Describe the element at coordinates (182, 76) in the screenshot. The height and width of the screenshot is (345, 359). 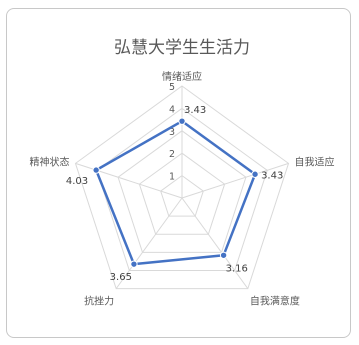
I see `axis-label: 情绪适应` at that location.